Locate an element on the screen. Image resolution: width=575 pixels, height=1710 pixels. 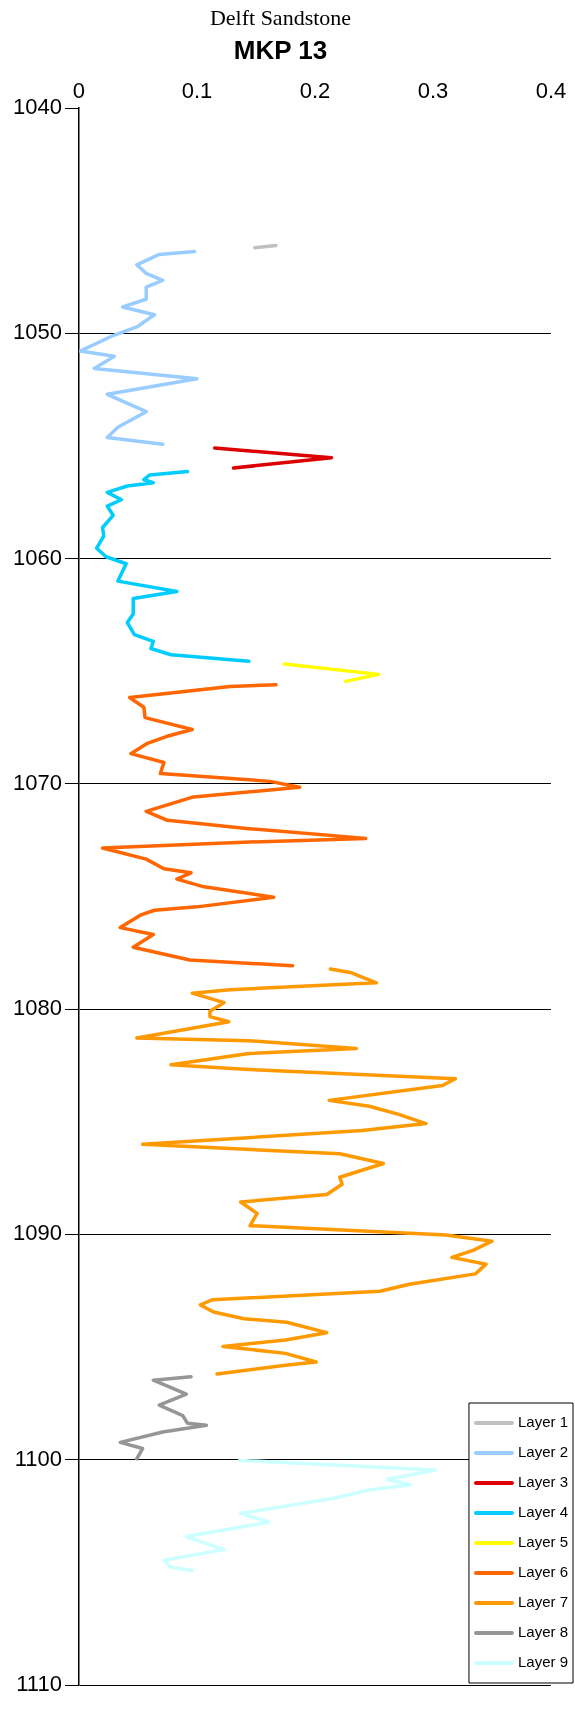
legend-label: Layer 7 is located at coordinates (543, 1602).